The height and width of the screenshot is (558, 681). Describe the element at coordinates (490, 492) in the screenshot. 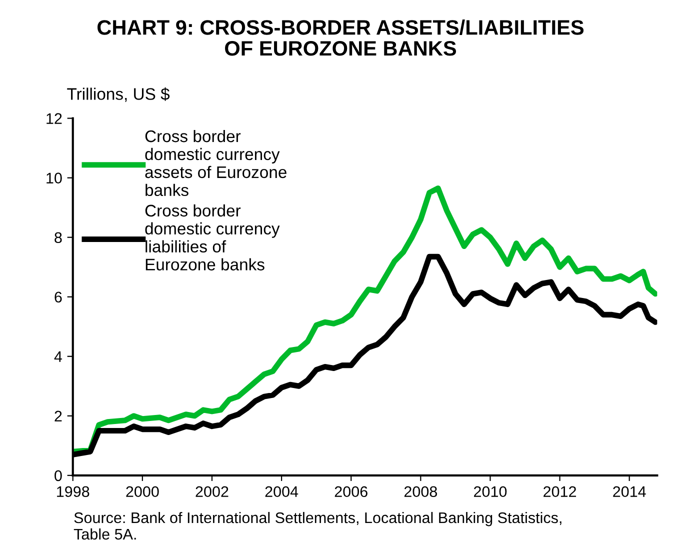

I see `x-tick-label: 2010` at that location.